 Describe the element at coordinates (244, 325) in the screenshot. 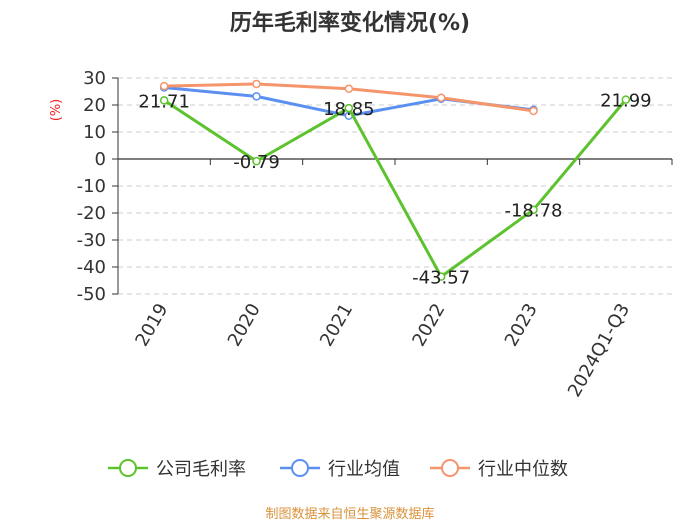

I see `x-tick-label: 2020` at that location.